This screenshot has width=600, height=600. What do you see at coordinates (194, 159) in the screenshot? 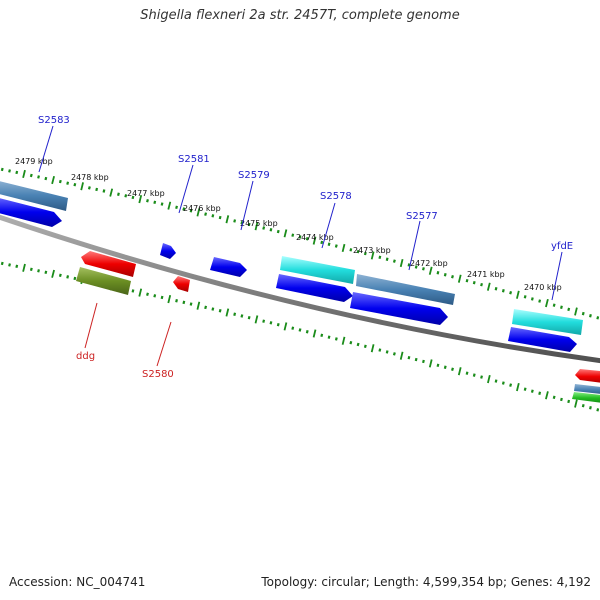
I see `gene-label-s2581: S2581` at bounding box center [194, 159].